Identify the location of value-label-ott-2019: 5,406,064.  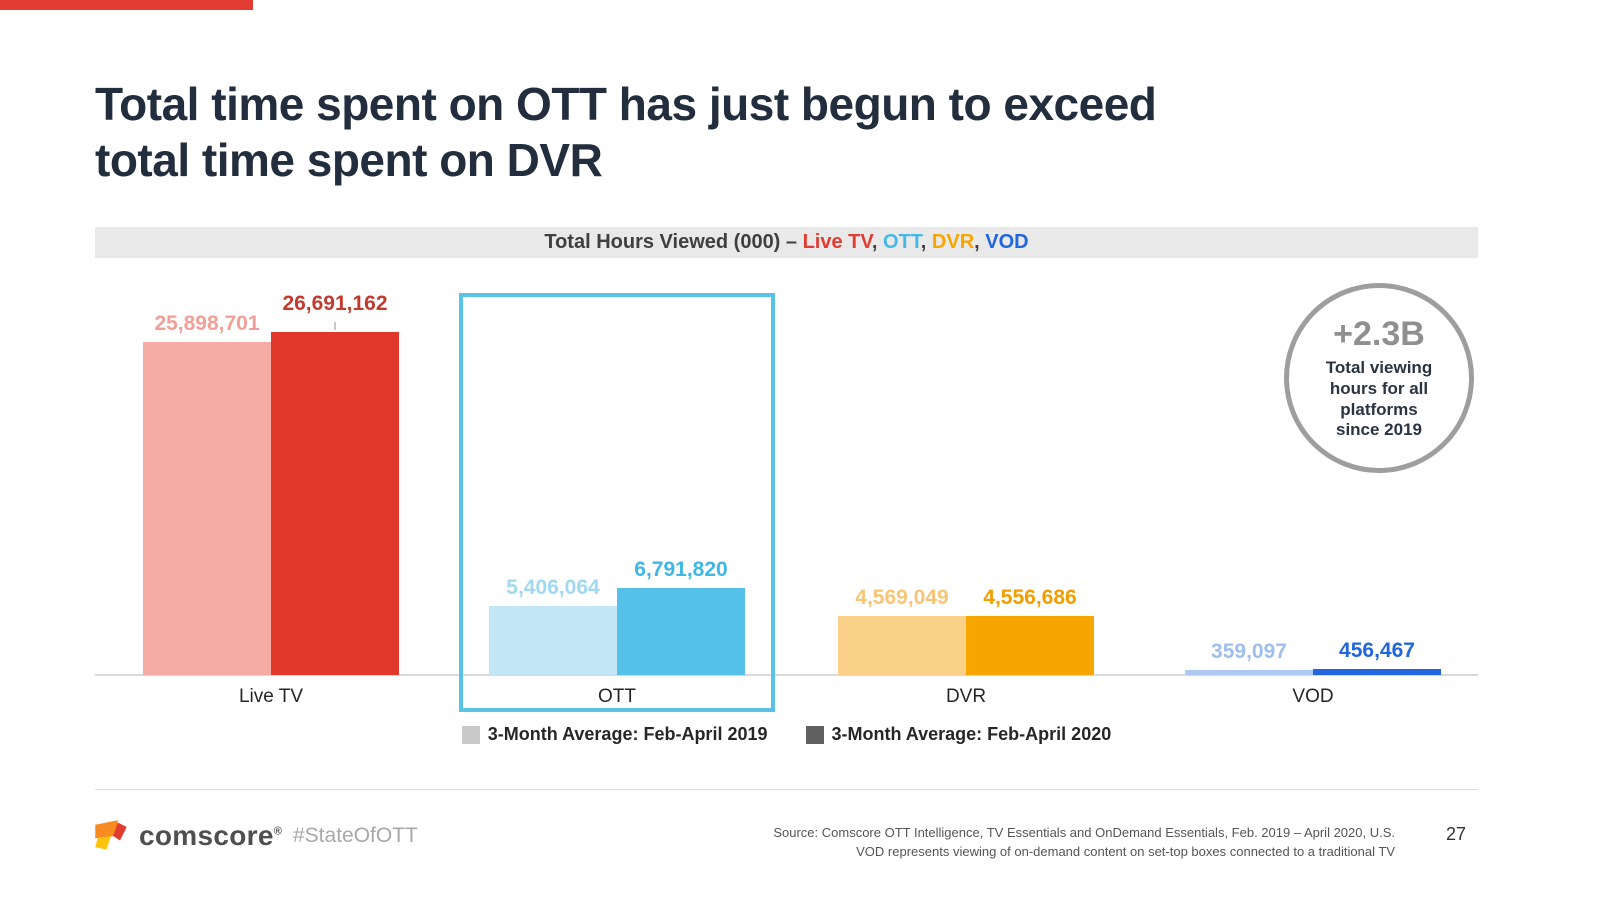
(553, 587).